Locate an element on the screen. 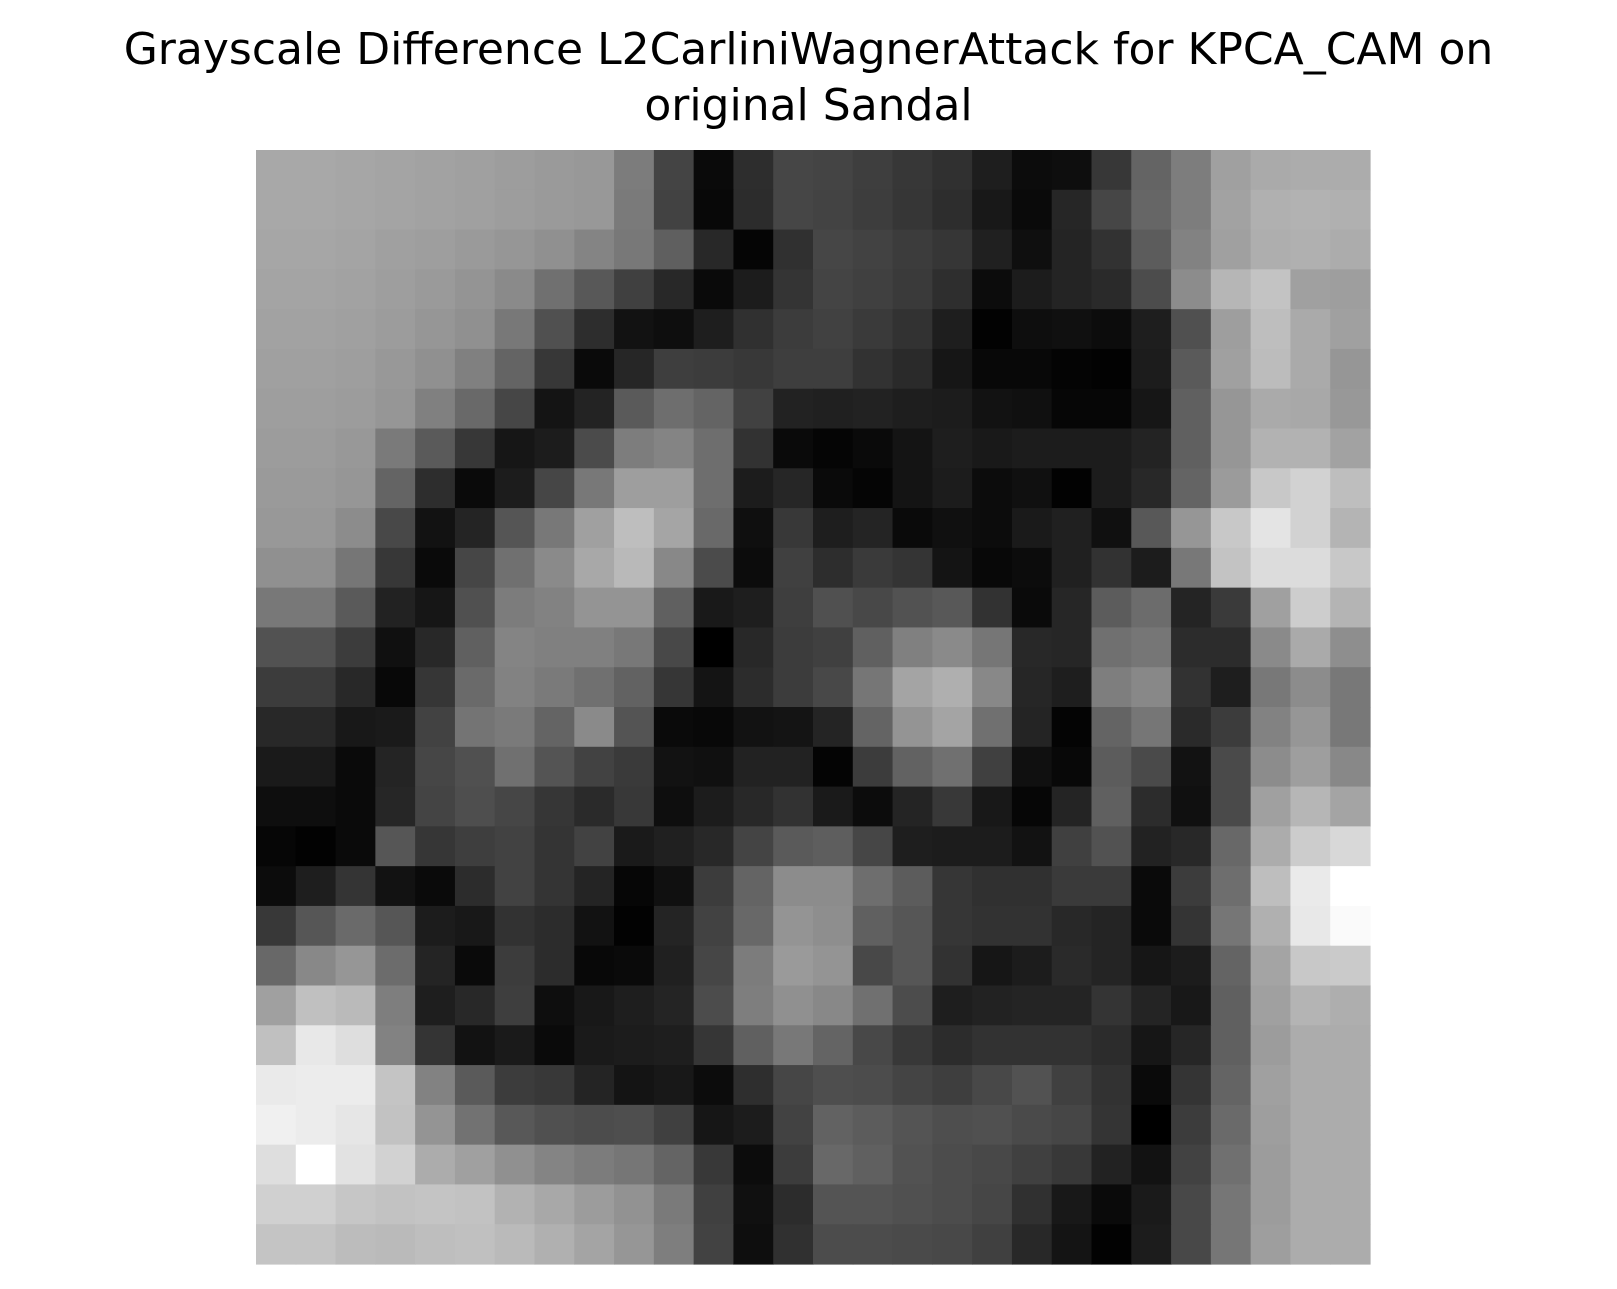 This screenshot has width=1617, height=1289. heatmap-cell-r10-c1 is located at coordinates (316, 568).